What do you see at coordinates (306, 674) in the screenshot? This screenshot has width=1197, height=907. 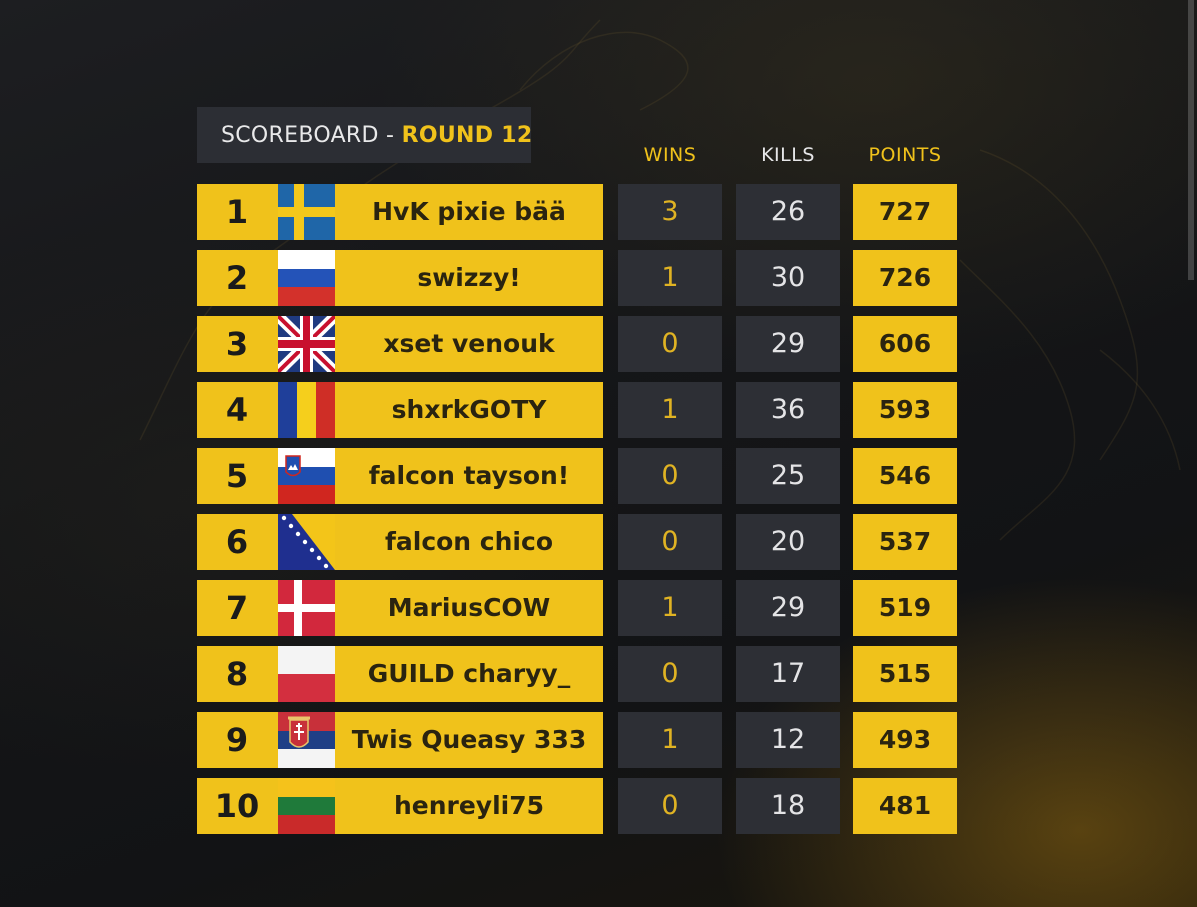 I see `poland-flag-icon` at bounding box center [306, 674].